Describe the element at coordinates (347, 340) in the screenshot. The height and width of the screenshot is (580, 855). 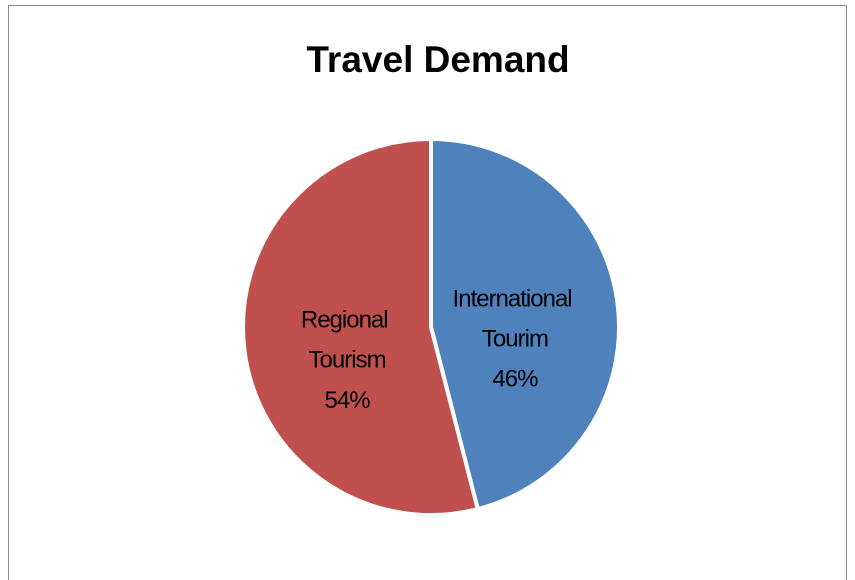
I see `slice-category-label: Regional Tourism` at that location.